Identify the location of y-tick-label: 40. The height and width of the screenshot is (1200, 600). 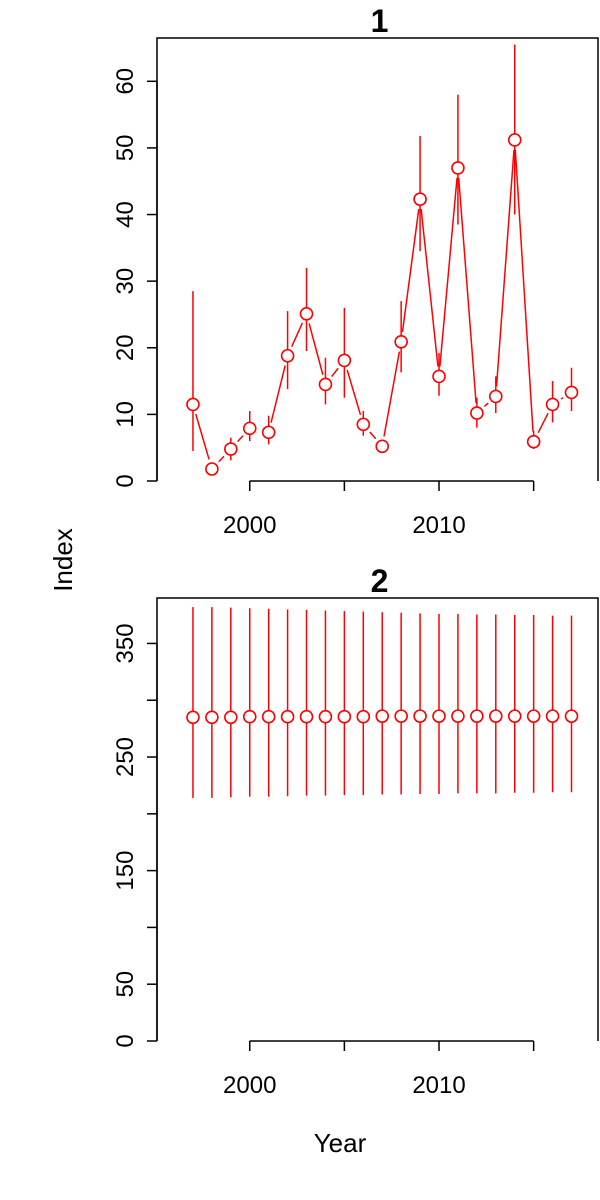
(125, 214).